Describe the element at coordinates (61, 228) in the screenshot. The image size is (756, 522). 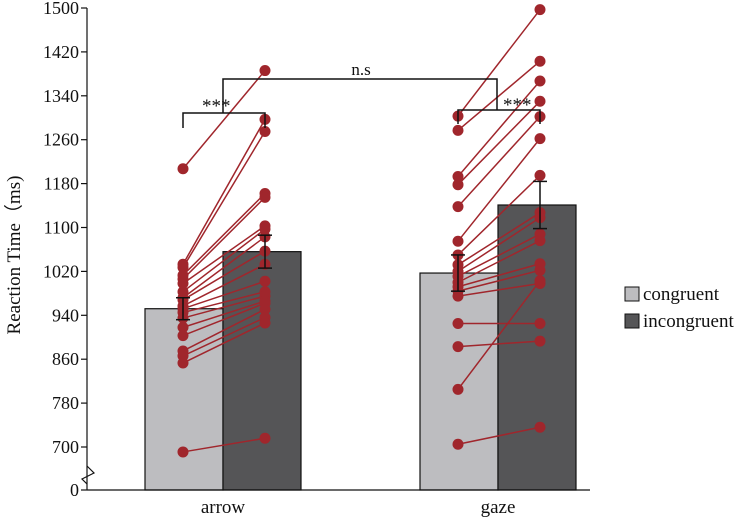
I see `y-tick-label: 1100` at that location.